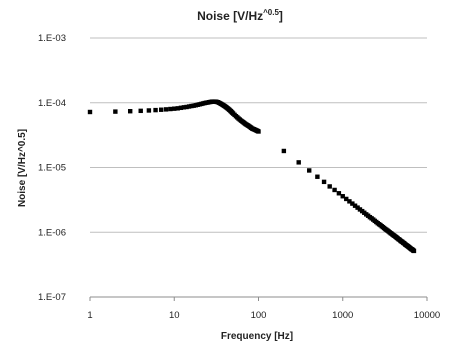 The height and width of the screenshot is (352, 454). I want to click on chart-title-superscript: ^0.5, so click(271, 12).